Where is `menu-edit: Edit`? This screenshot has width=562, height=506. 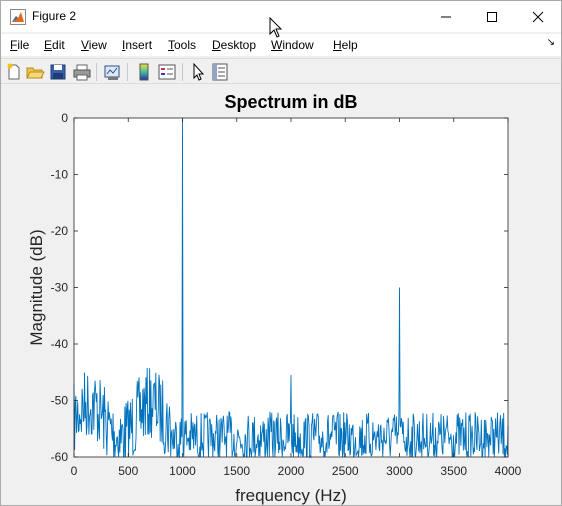
menu-edit: Edit is located at coordinates (54, 45).